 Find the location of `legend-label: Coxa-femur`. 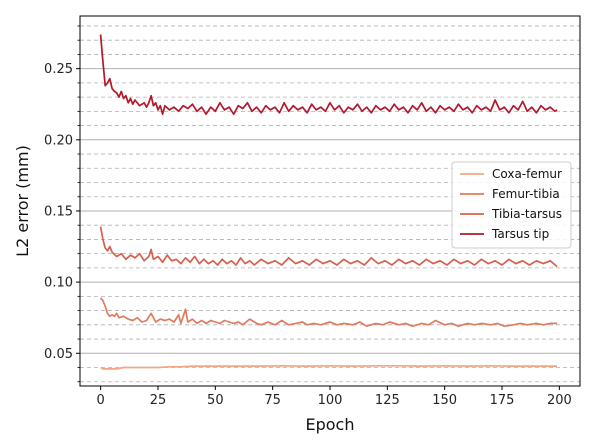

legend-label: Coxa-femur is located at coordinates (527, 174).